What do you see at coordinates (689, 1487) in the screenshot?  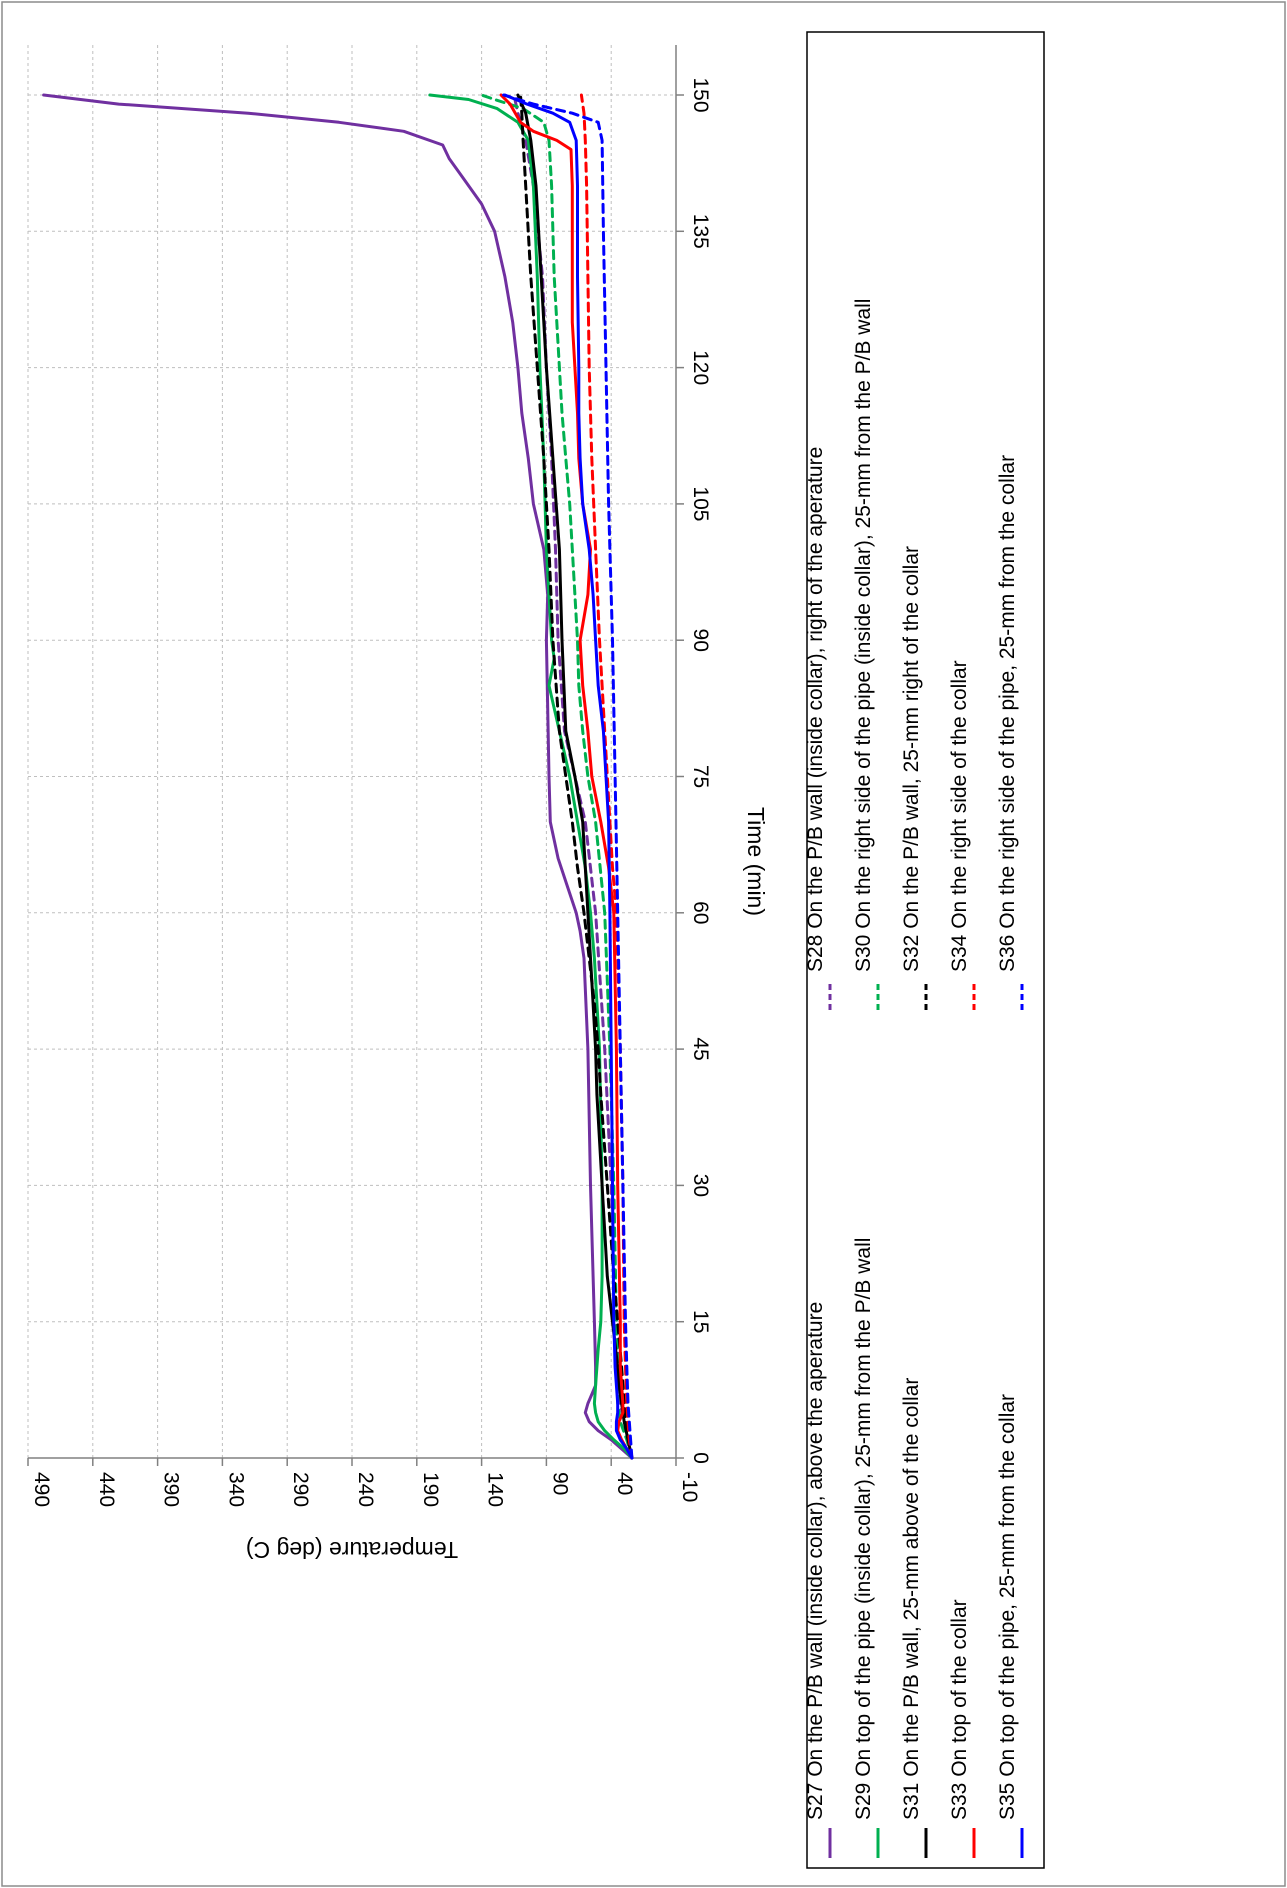 I see `temperature-tick-label: -10` at bounding box center [689, 1487].